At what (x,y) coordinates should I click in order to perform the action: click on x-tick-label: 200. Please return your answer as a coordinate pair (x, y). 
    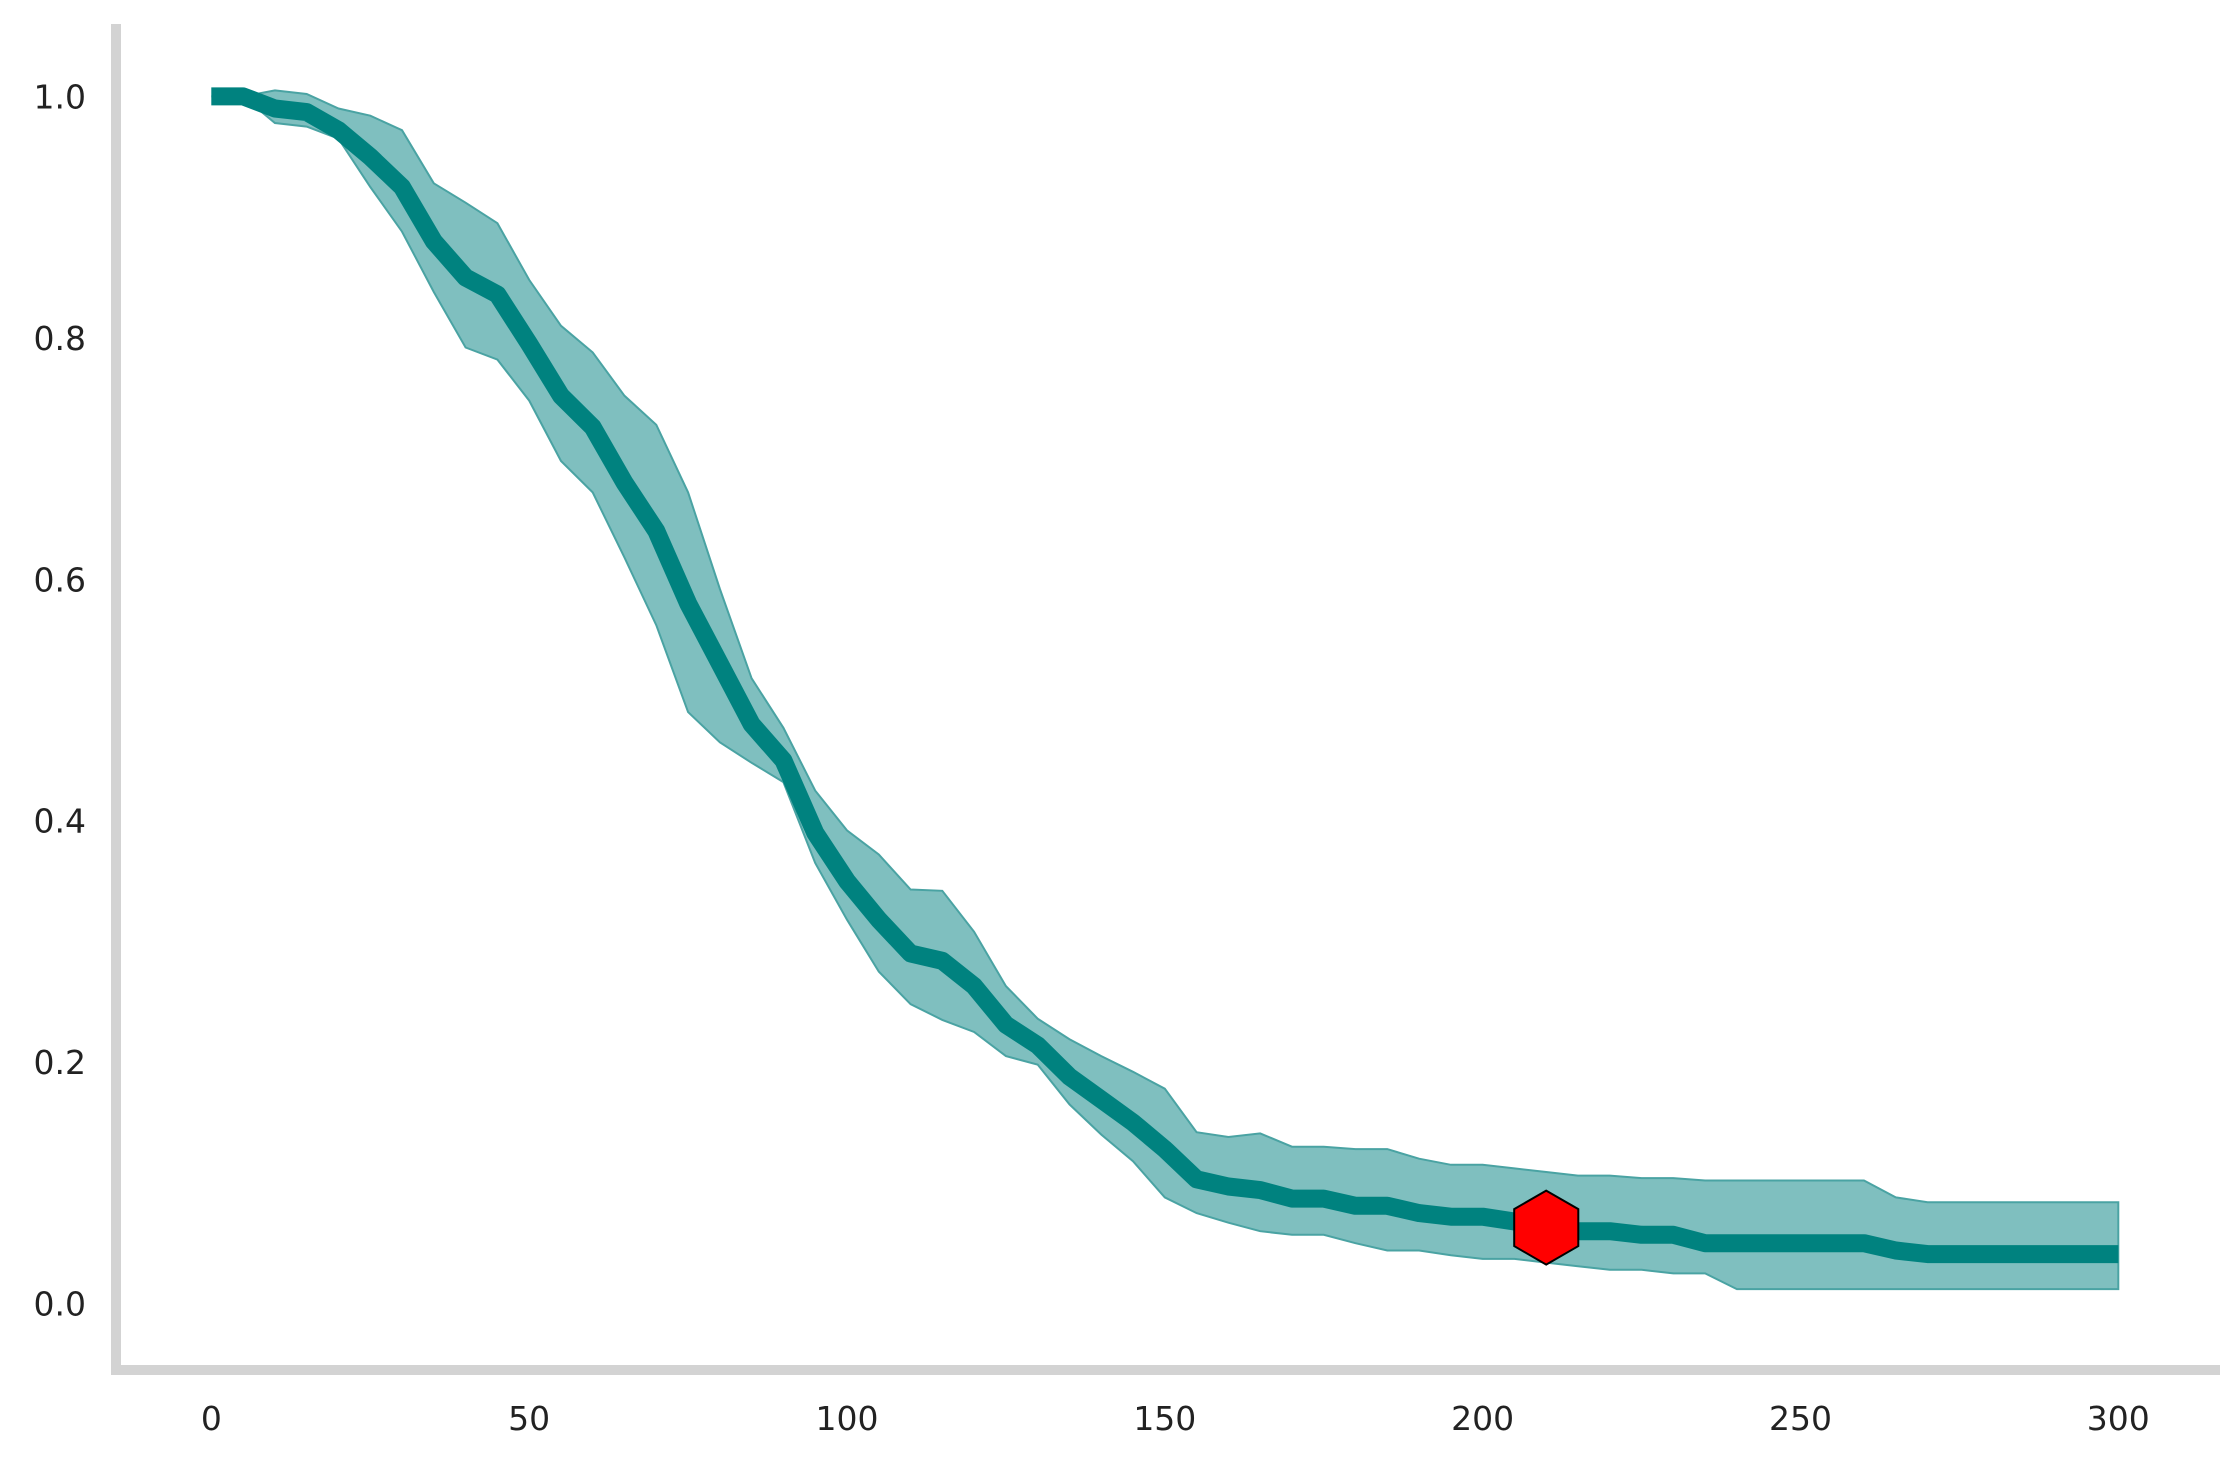
    Looking at the image, I should click on (1482, 1418).